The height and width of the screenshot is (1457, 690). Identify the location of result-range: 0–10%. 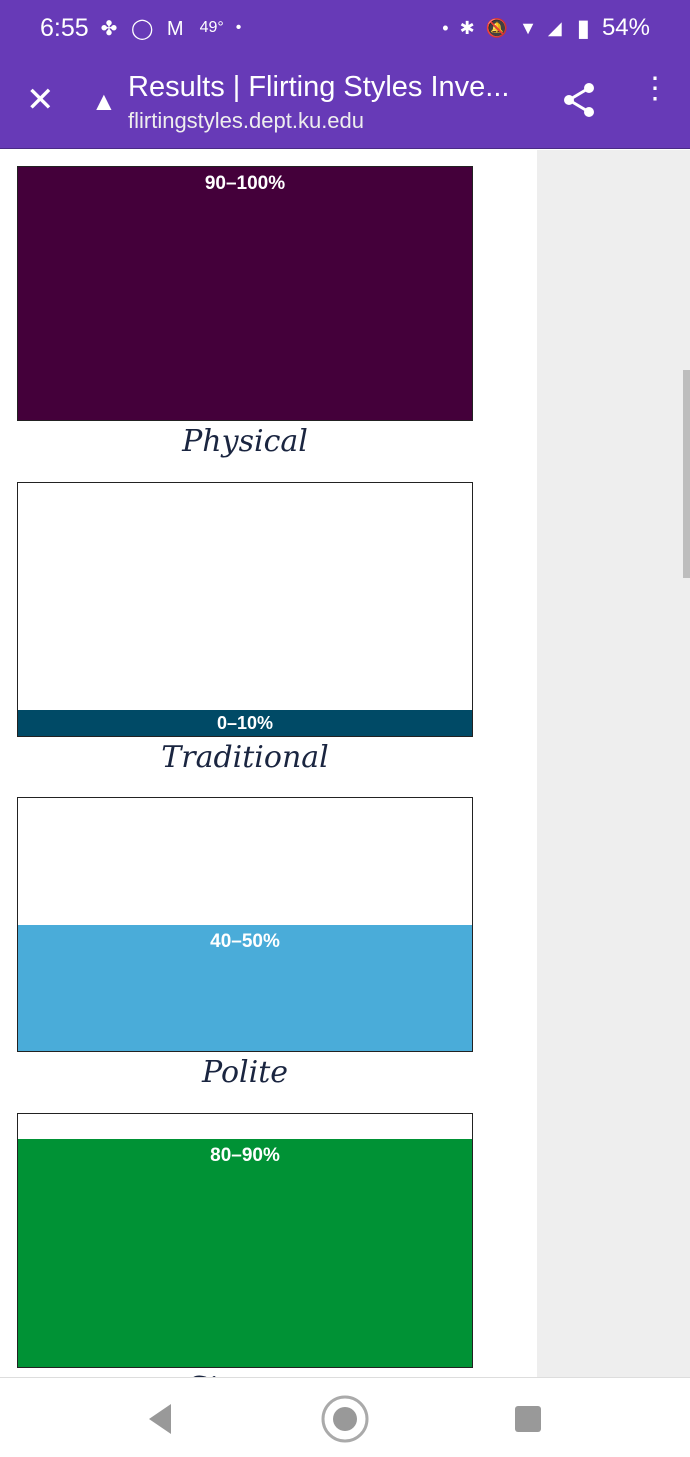
(245, 723).